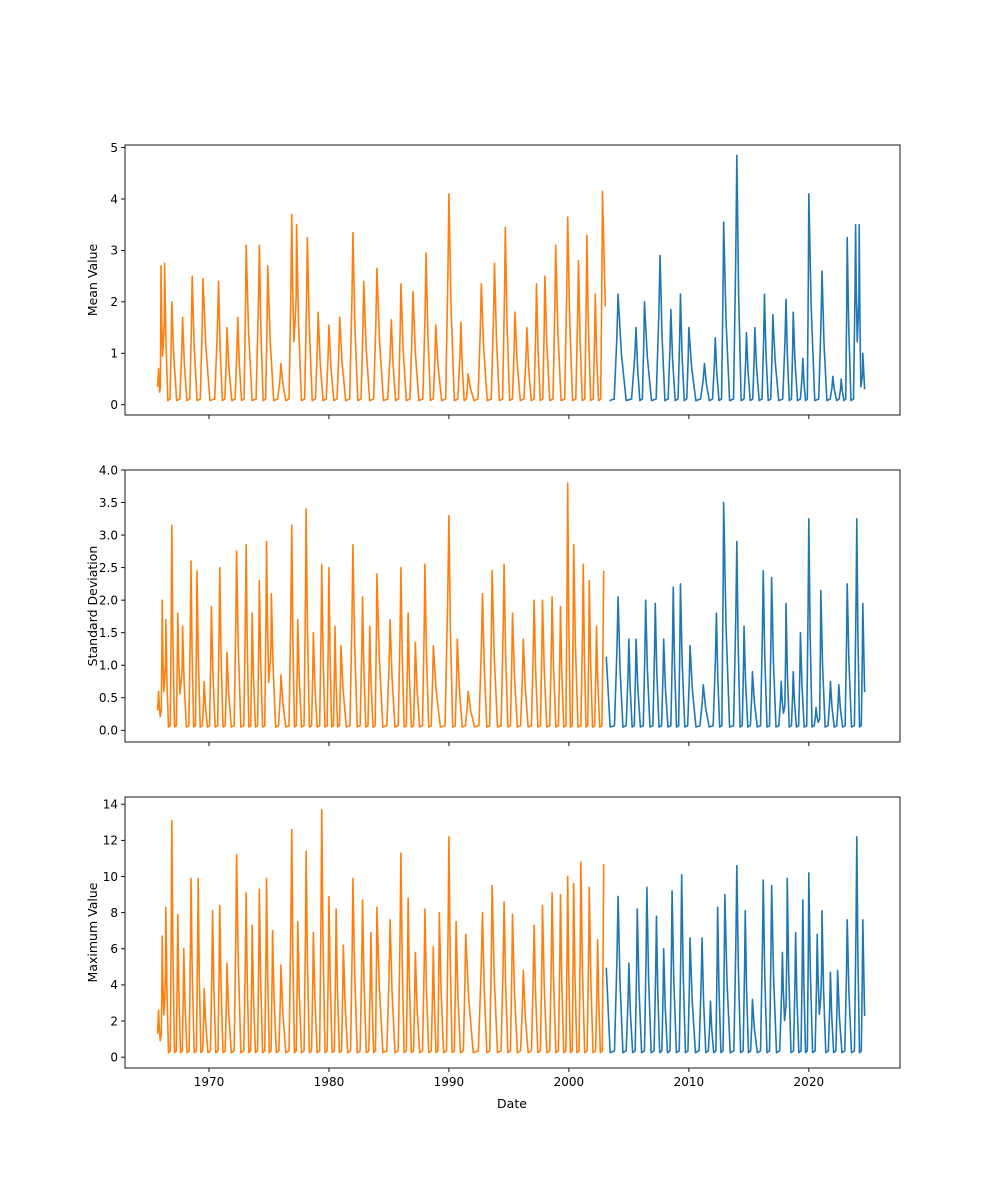  What do you see at coordinates (108, 470) in the screenshot?
I see `y-tick-label: 4.0` at bounding box center [108, 470].